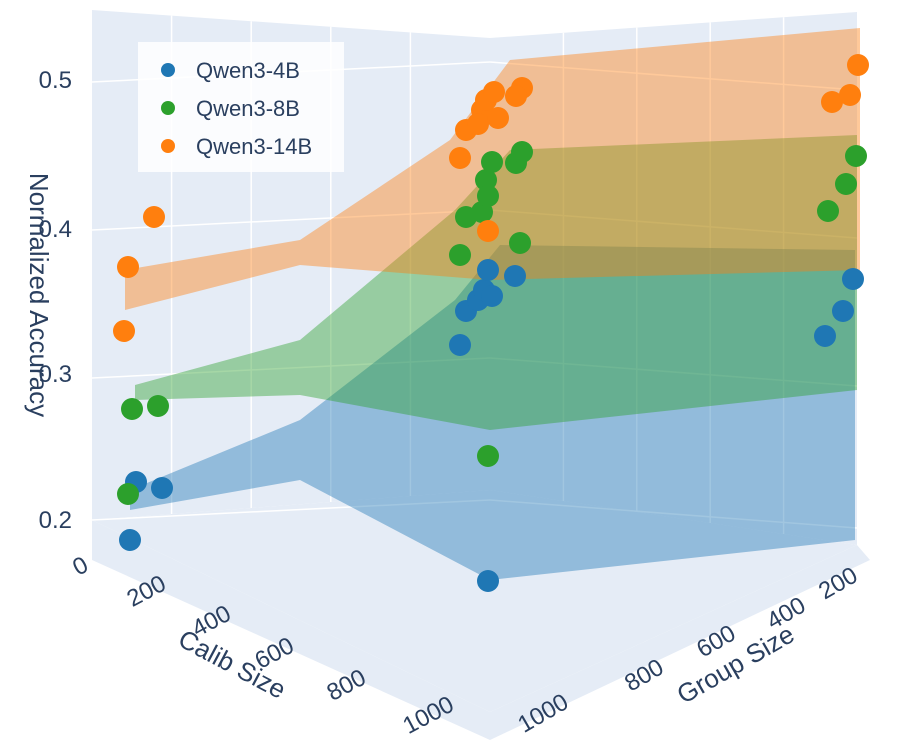  Describe the element at coordinates (680, 642) in the screenshot. I see `floor-right-lower` at that location.